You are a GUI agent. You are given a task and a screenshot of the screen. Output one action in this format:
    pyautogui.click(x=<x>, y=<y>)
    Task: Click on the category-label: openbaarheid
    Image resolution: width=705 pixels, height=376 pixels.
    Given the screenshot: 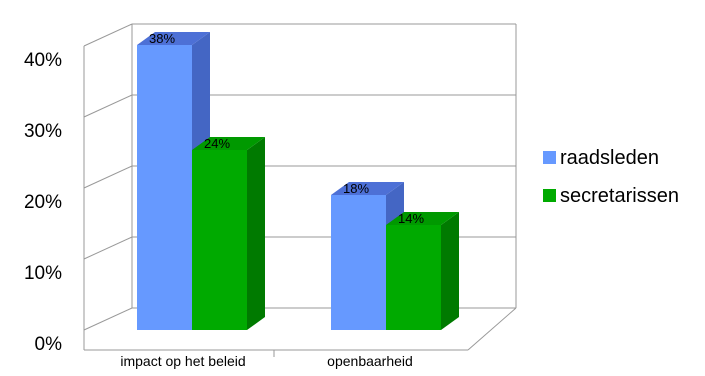 What is the action you would take?
    pyautogui.click(x=370, y=361)
    